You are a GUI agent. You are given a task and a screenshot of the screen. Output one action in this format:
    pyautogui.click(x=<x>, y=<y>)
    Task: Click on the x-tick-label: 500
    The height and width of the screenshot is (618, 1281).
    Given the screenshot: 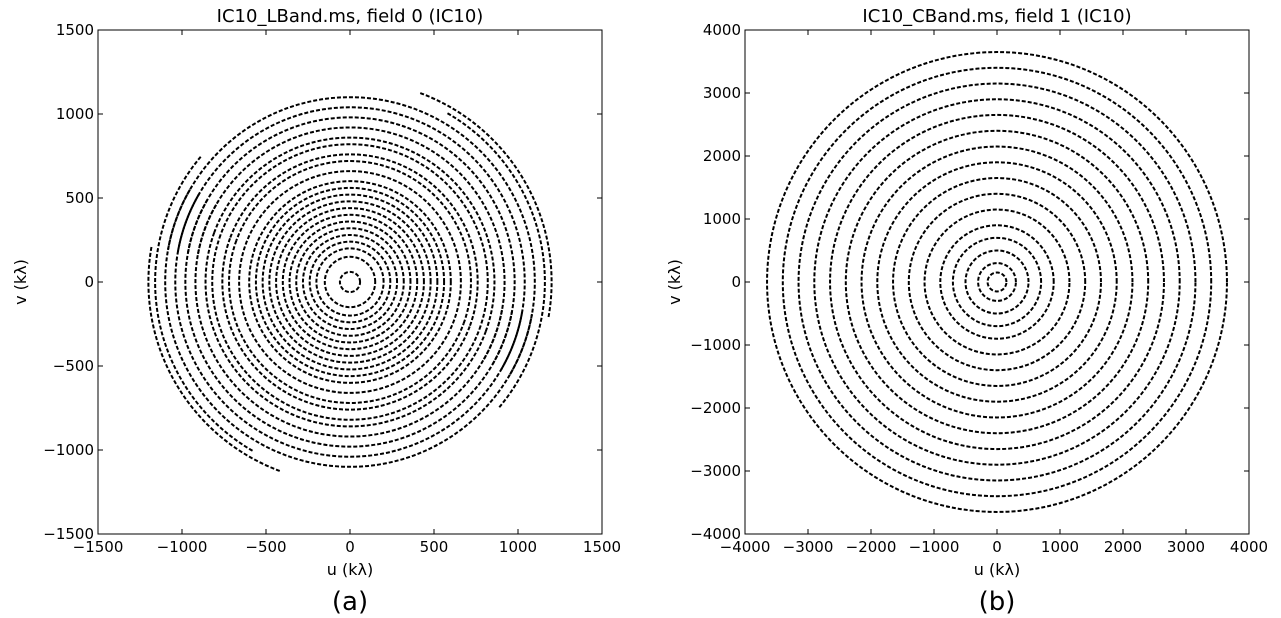 What is the action you would take?
    pyautogui.click(x=434, y=547)
    